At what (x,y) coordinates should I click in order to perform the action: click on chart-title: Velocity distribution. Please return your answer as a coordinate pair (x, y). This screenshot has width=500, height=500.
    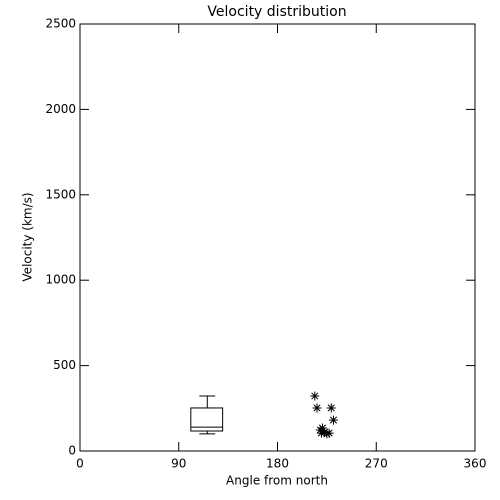
    Looking at the image, I should click on (276, 12).